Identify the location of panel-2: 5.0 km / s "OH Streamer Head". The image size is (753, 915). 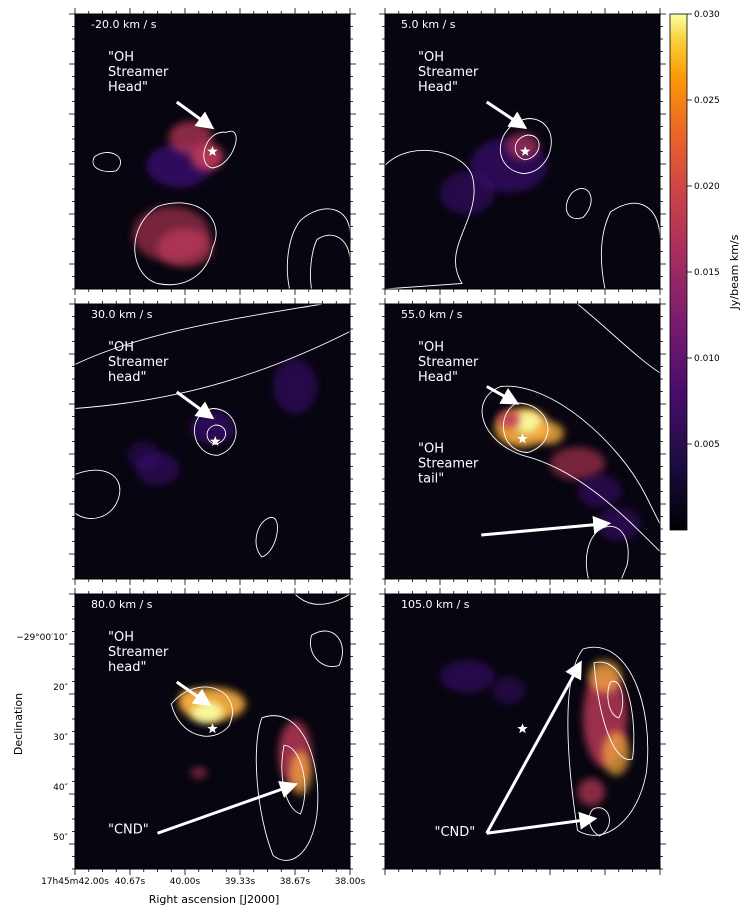
(522, 151).